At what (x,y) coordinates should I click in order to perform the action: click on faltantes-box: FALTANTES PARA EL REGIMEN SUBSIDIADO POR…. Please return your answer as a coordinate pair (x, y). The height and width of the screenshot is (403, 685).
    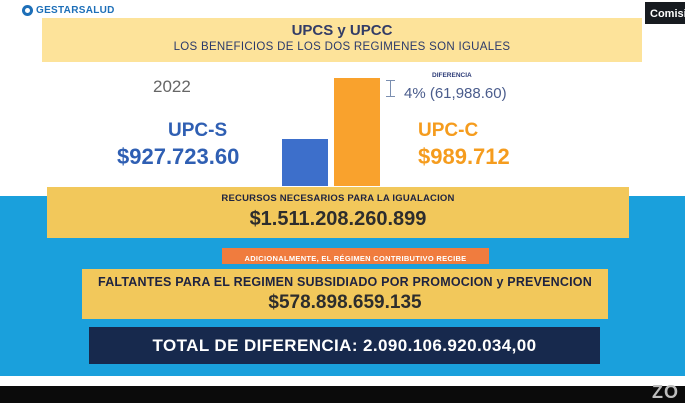
    Looking at the image, I should click on (345, 294).